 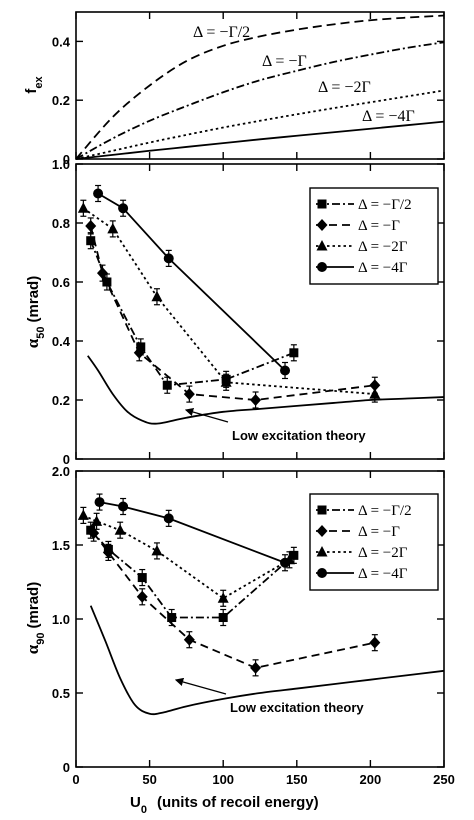 What do you see at coordinates (364, 236) in the screenshot?
I see `alpha50-legend: Δ = −Γ/2 Δ = −Γ Δ = −2Γ Δ = −4Γ` at bounding box center [364, 236].